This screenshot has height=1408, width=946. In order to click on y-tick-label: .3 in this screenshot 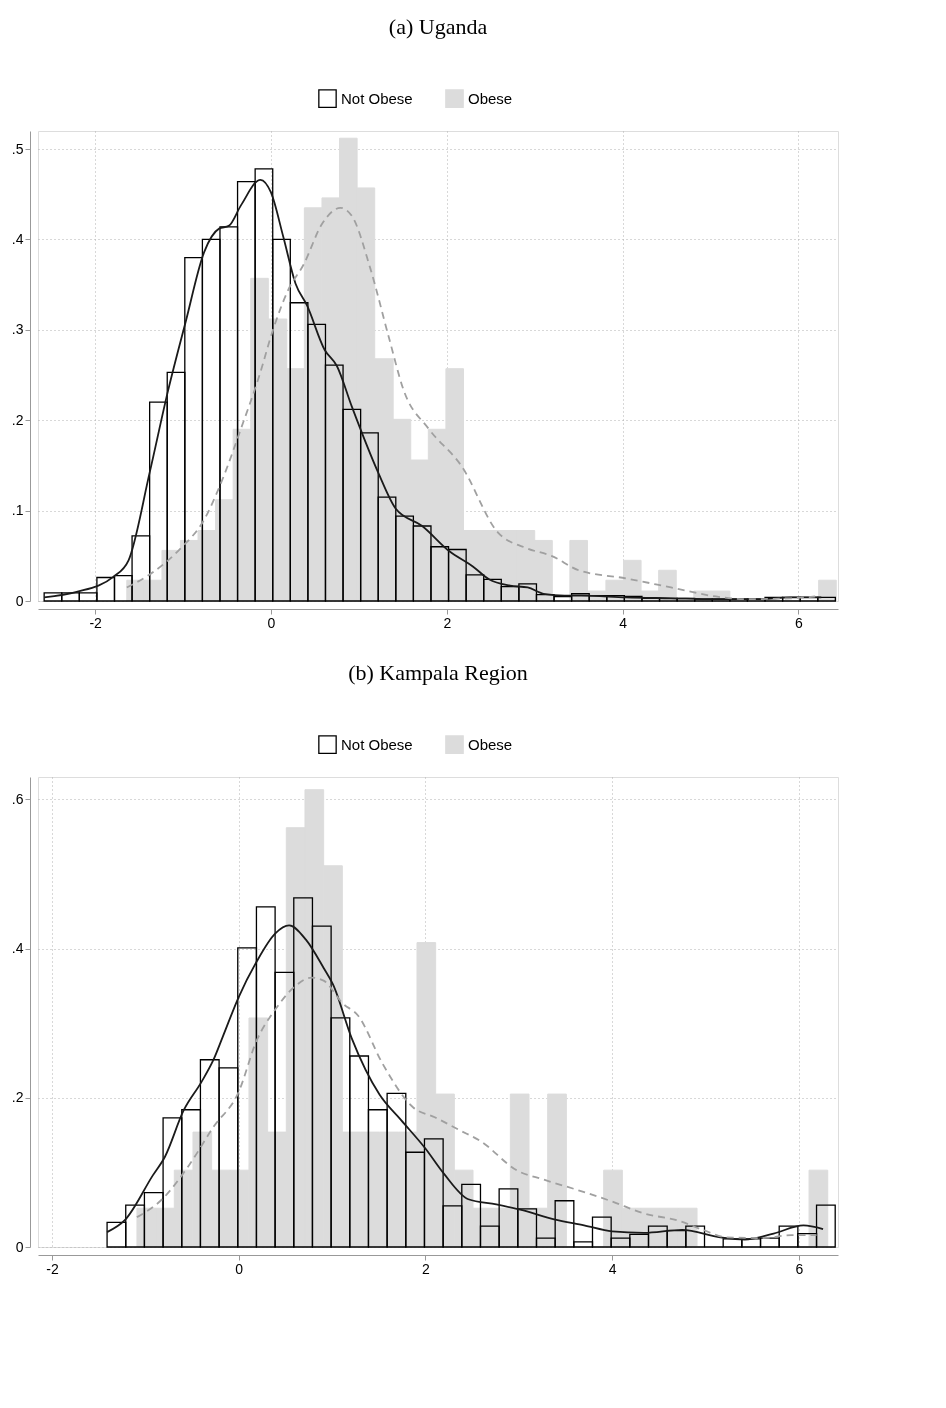, I will do `click(17, 329)`.